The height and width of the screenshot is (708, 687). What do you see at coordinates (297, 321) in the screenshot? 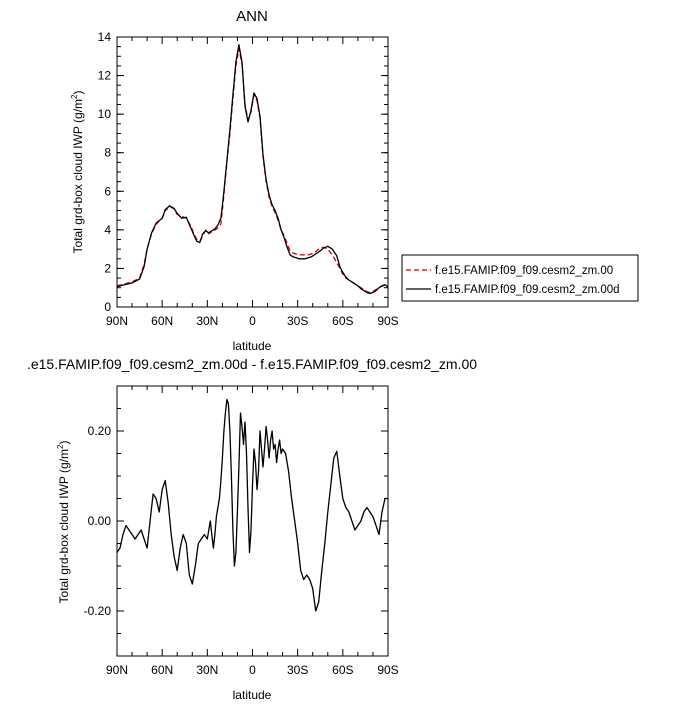
I see `chart-top-xtick-label: 30S` at bounding box center [297, 321].